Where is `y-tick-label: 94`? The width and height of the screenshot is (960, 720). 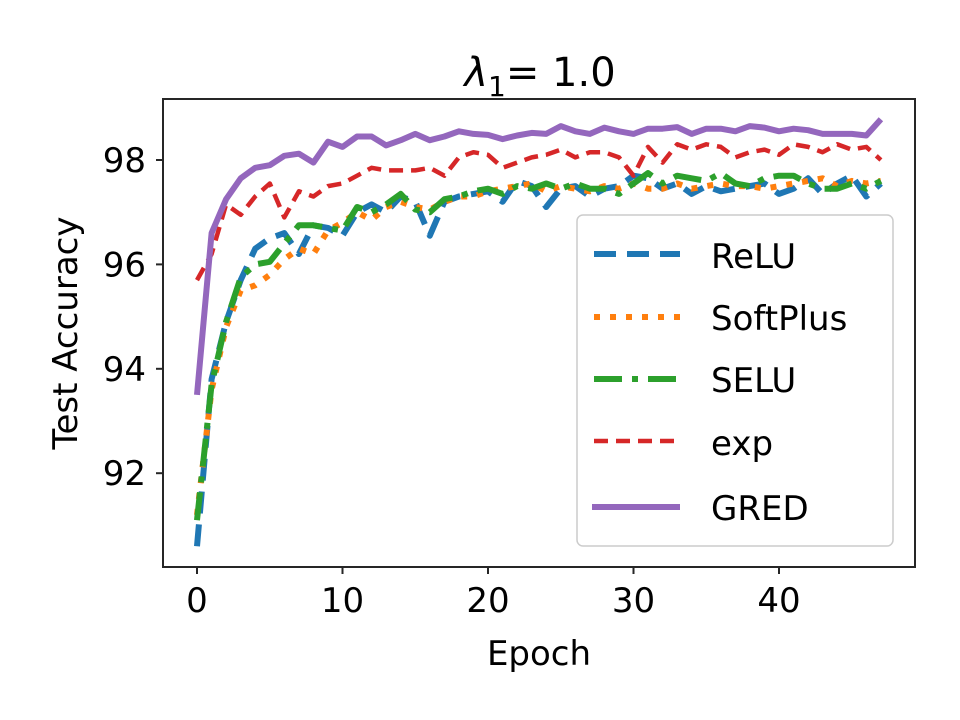
y-tick-label: 94 is located at coordinates (124, 370).